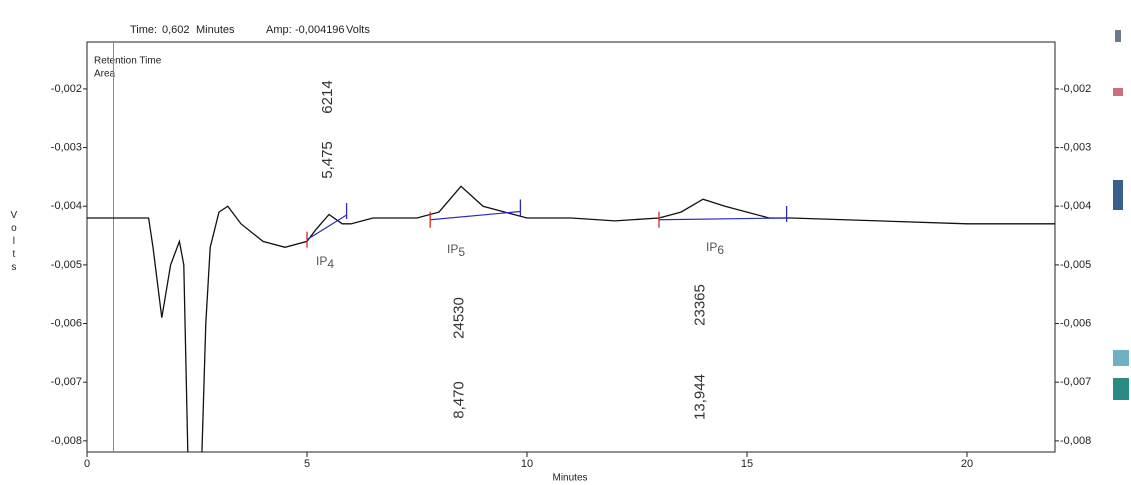 Image resolution: width=1131 pixels, height=485 pixels. What do you see at coordinates (66, 323) in the screenshot?
I see `y-tick-label: -0,006` at bounding box center [66, 323].